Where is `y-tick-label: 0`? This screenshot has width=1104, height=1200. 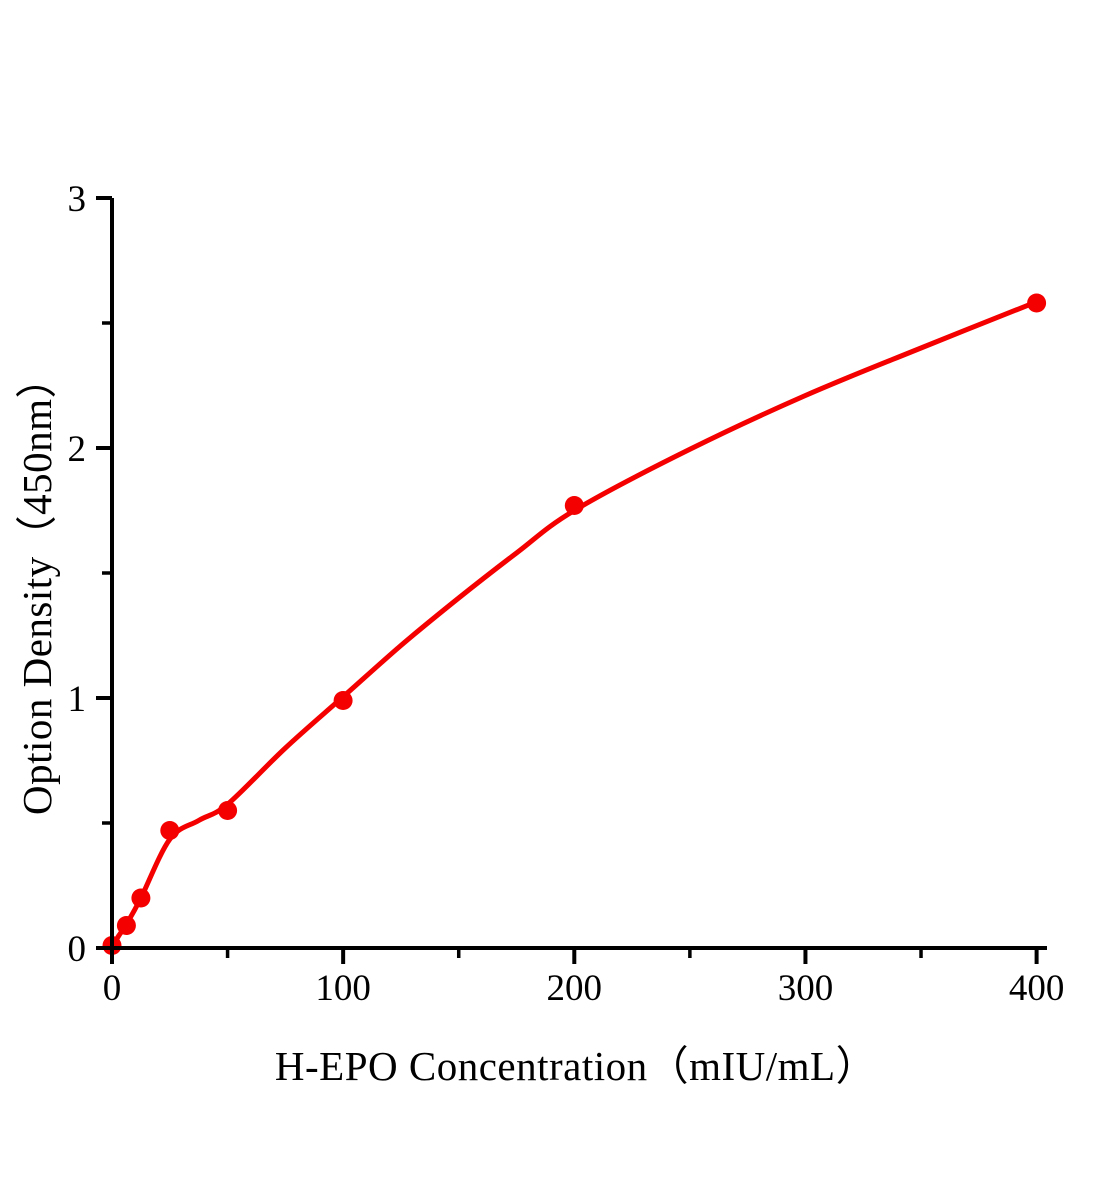 y-tick-label: 0 is located at coordinates (77, 949).